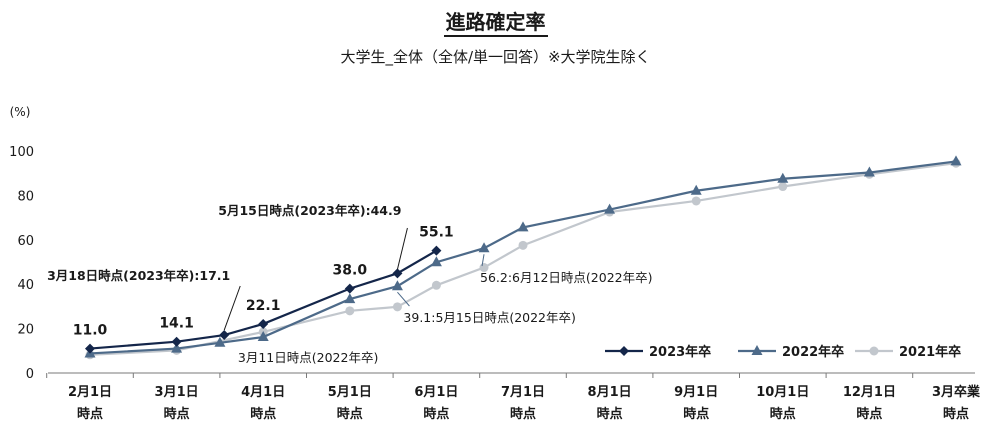  What do you see at coordinates (138, 275) in the screenshot?
I see `annotation-label: 3月18日時点(2023年卒):17.1` at bounding box center [138, 275].